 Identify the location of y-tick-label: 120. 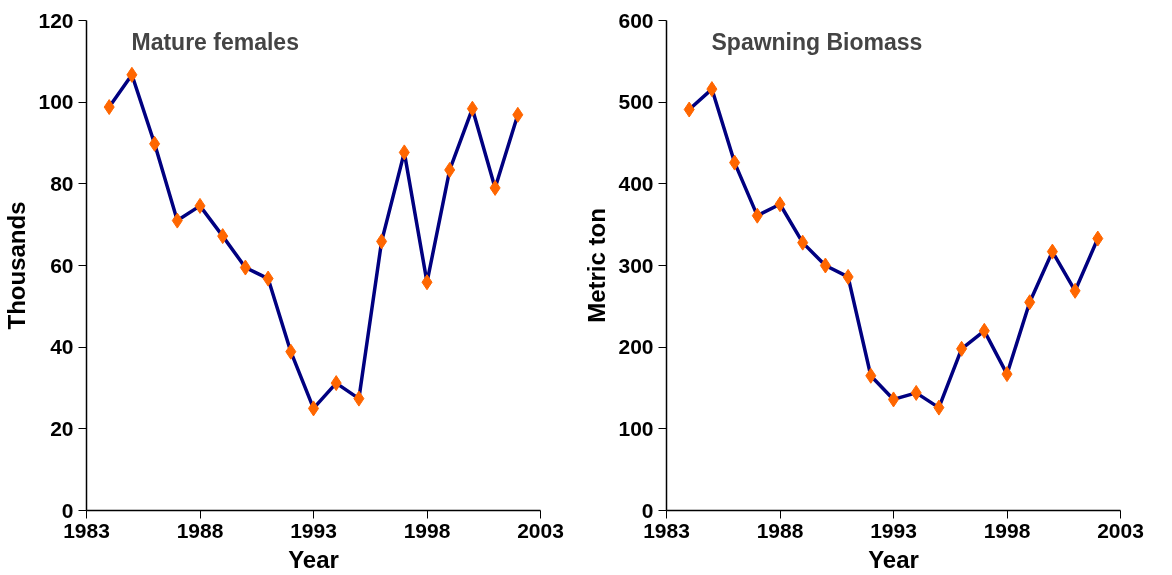
(56, 20).